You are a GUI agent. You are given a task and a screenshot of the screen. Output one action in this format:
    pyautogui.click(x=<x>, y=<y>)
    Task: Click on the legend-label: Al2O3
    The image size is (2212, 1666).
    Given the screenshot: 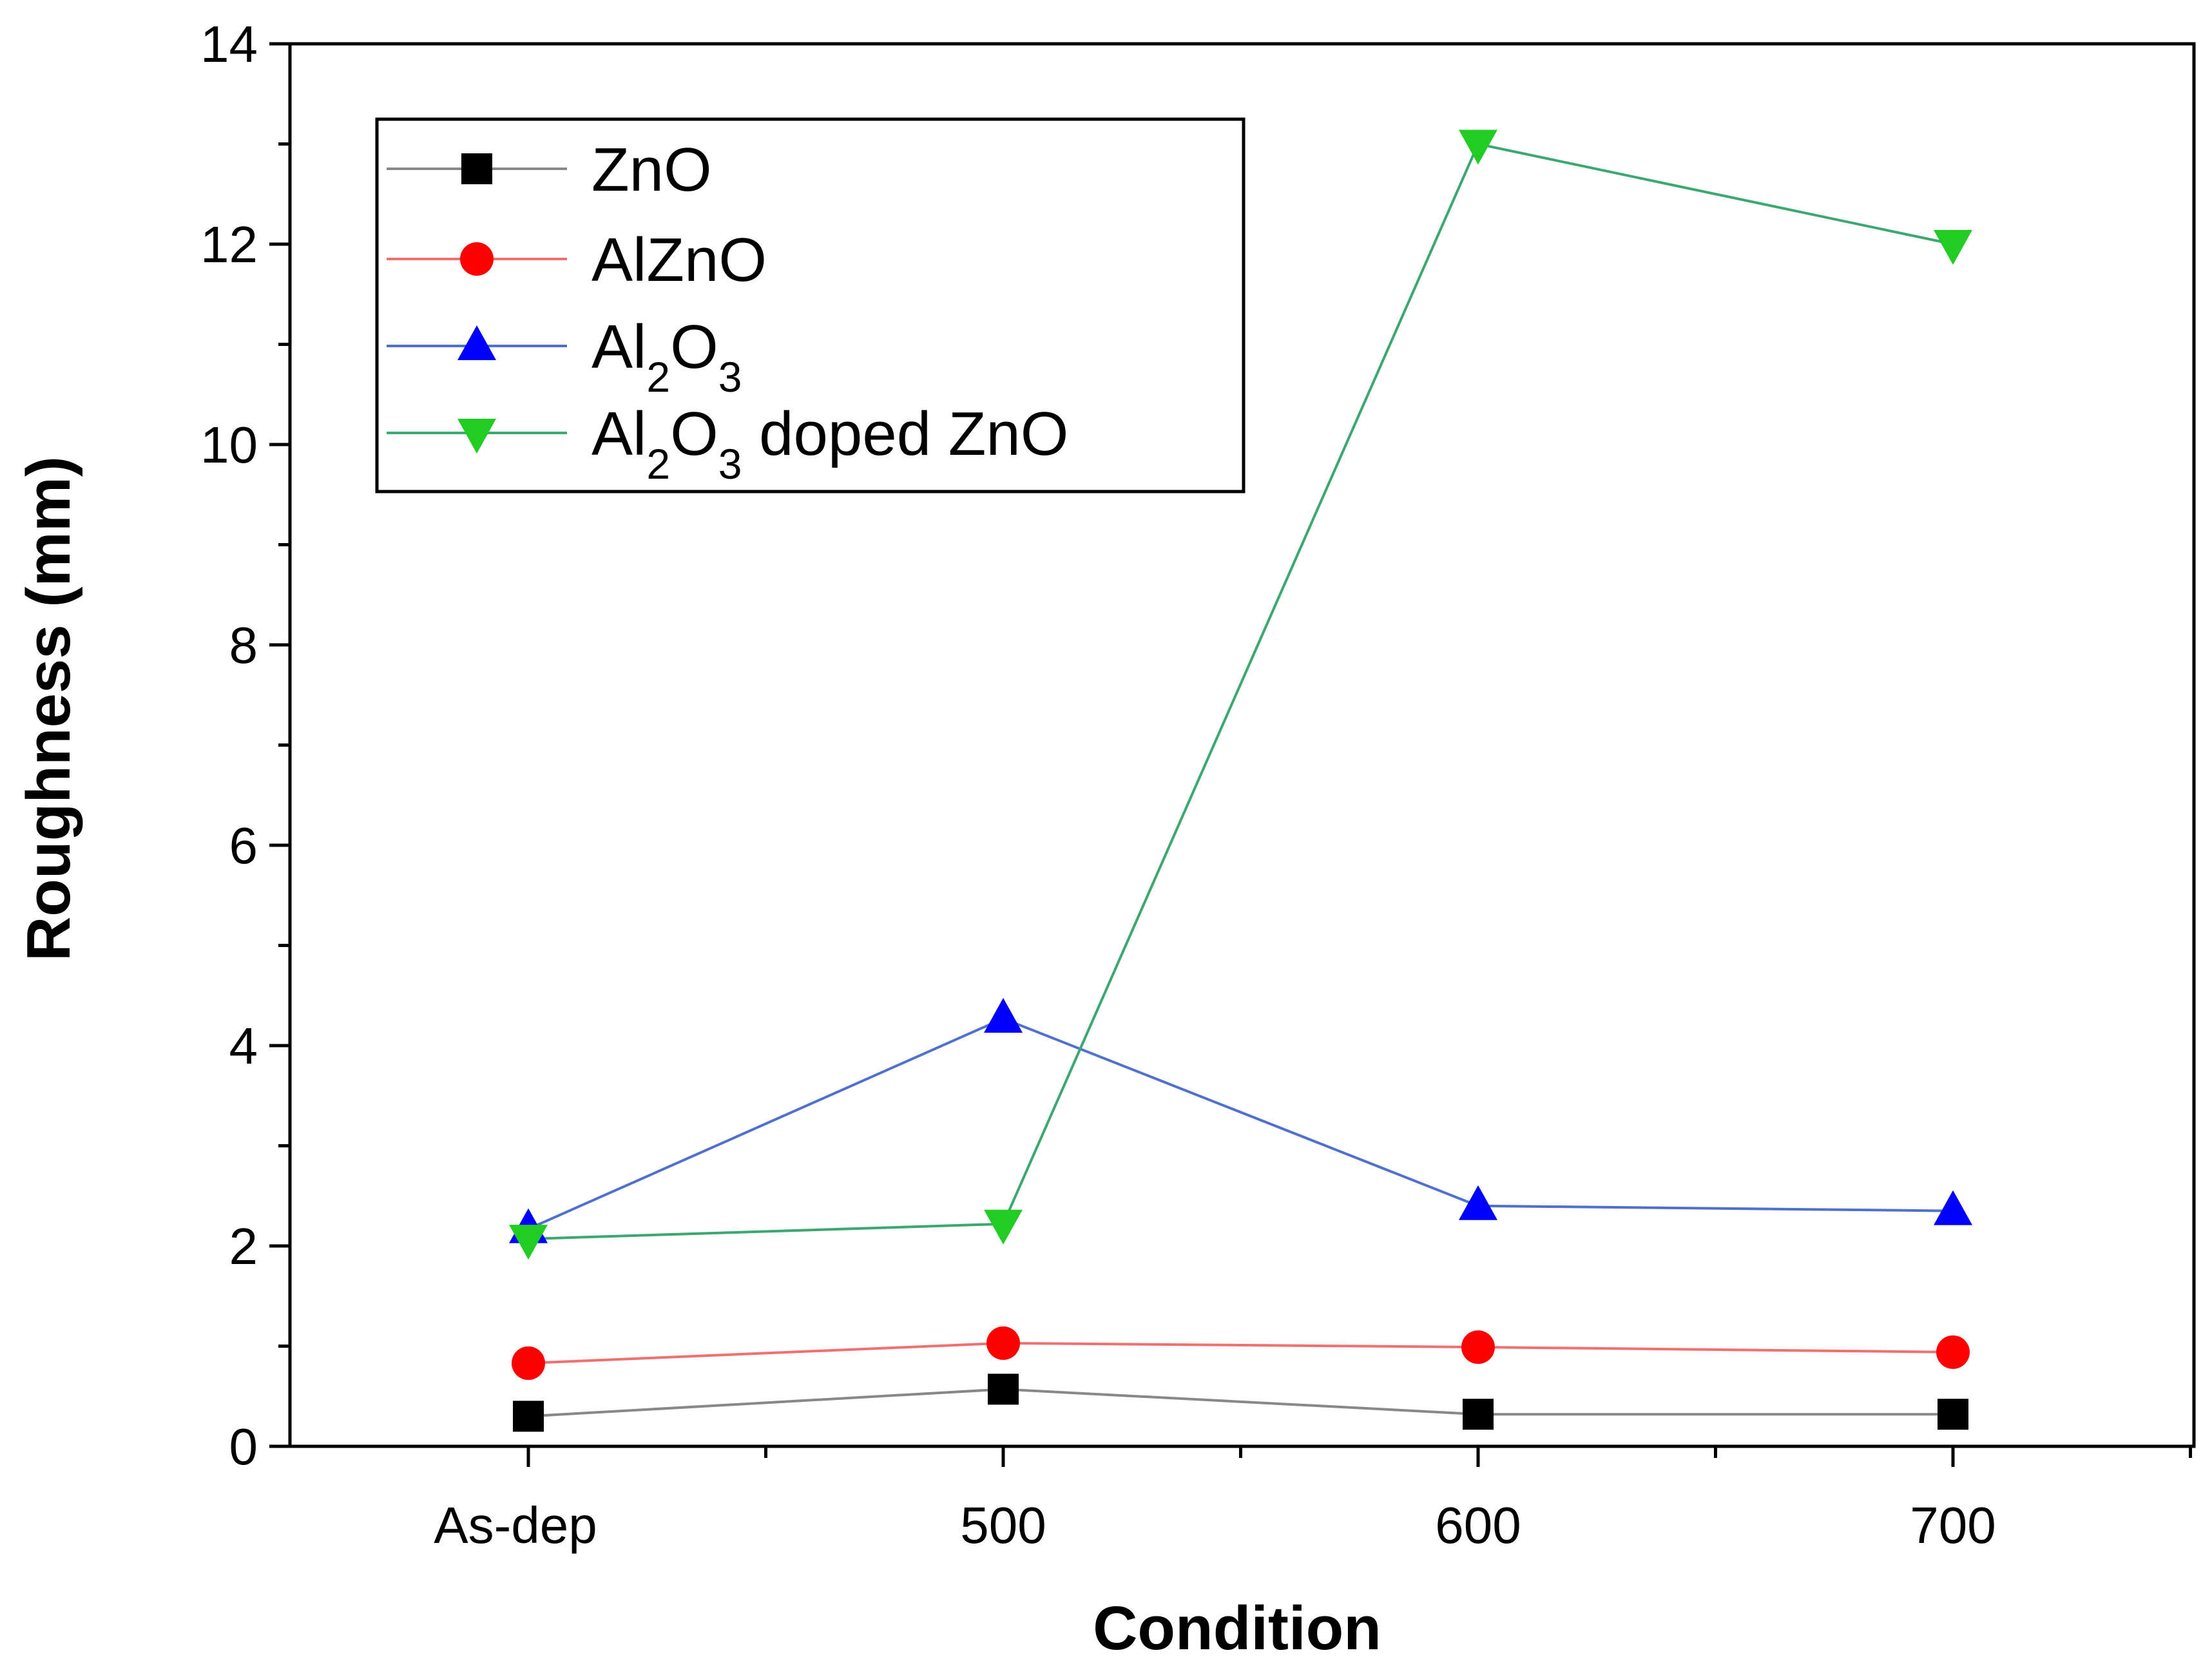 What is the action you would take?
    pyautogui.click(x=666, y=356)
    